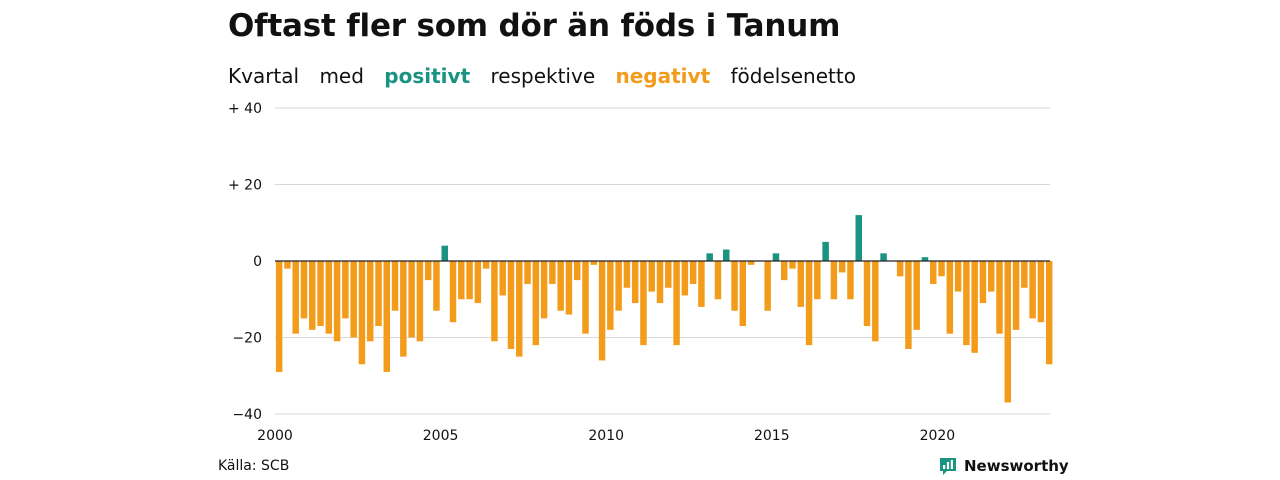 Image resolution: width=1280 pixels, height=480 pixels. Describe the element at coordinates (275, 436) in the screenshot. I see `x-tick-label: 2000` at that location.